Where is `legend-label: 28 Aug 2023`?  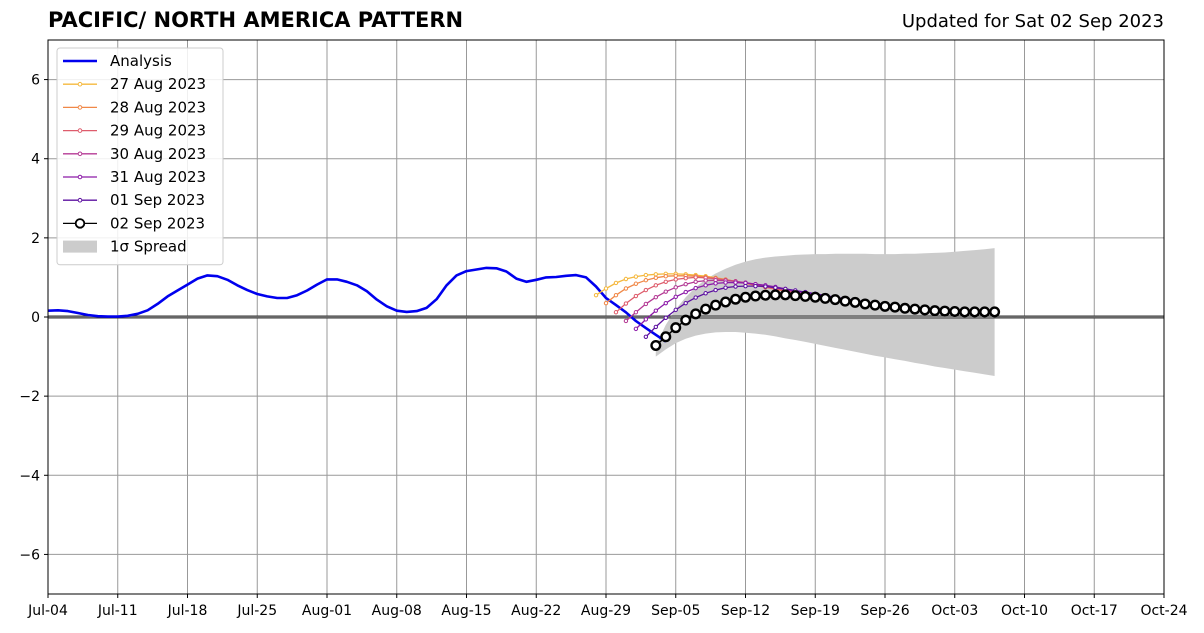
legend-label: 28 Aug 2023 is located at coordinates (158, 107).